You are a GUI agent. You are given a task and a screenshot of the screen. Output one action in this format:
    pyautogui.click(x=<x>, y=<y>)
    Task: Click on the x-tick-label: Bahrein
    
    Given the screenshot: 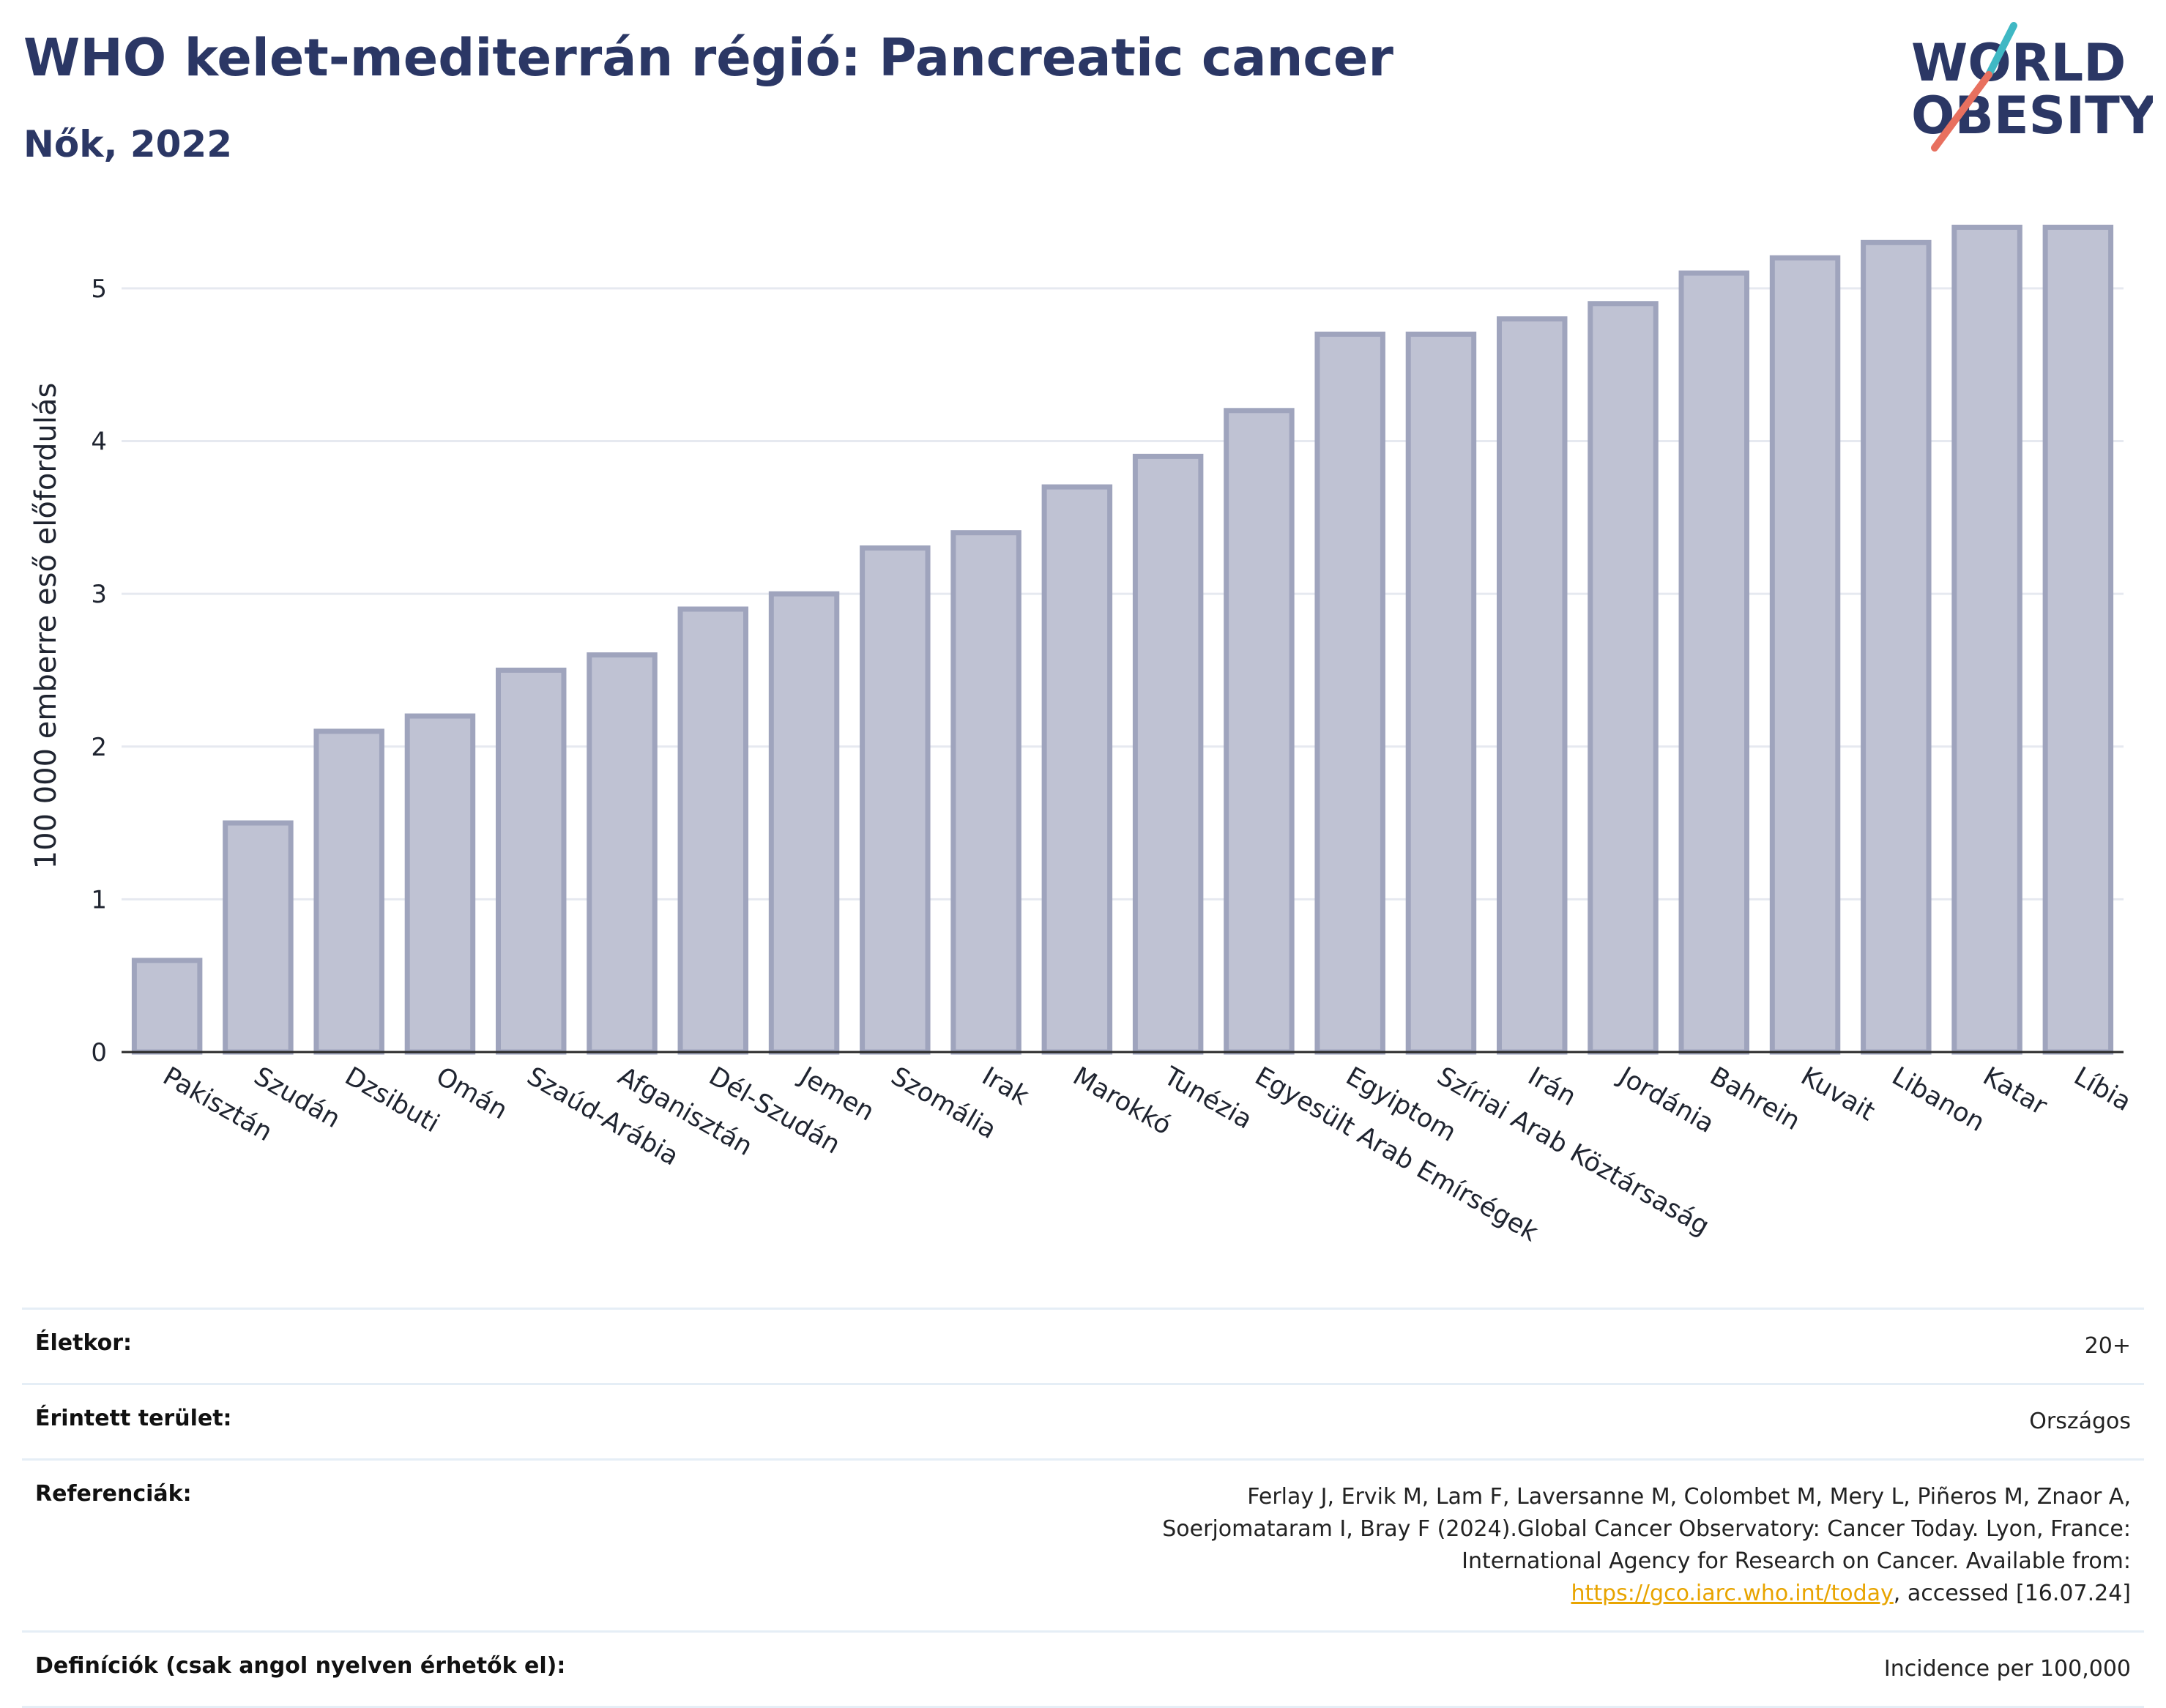 What is the action you would take?
    pyautogui.click(x=1755, y=1099)
    